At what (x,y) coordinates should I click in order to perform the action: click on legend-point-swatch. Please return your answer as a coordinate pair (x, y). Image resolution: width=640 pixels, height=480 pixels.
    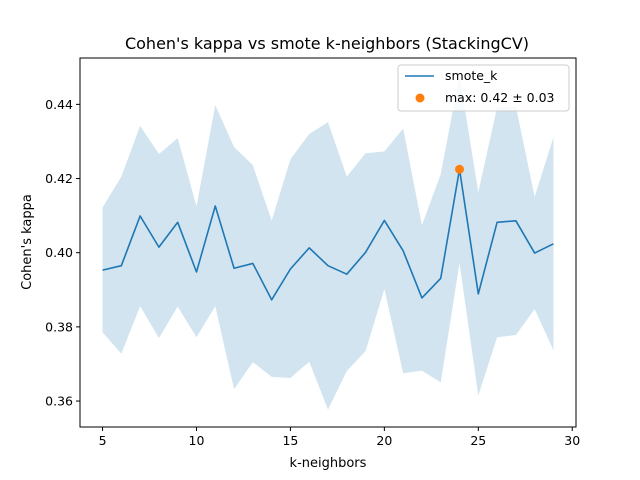
    Looking at the image, I should click on (420, 98).